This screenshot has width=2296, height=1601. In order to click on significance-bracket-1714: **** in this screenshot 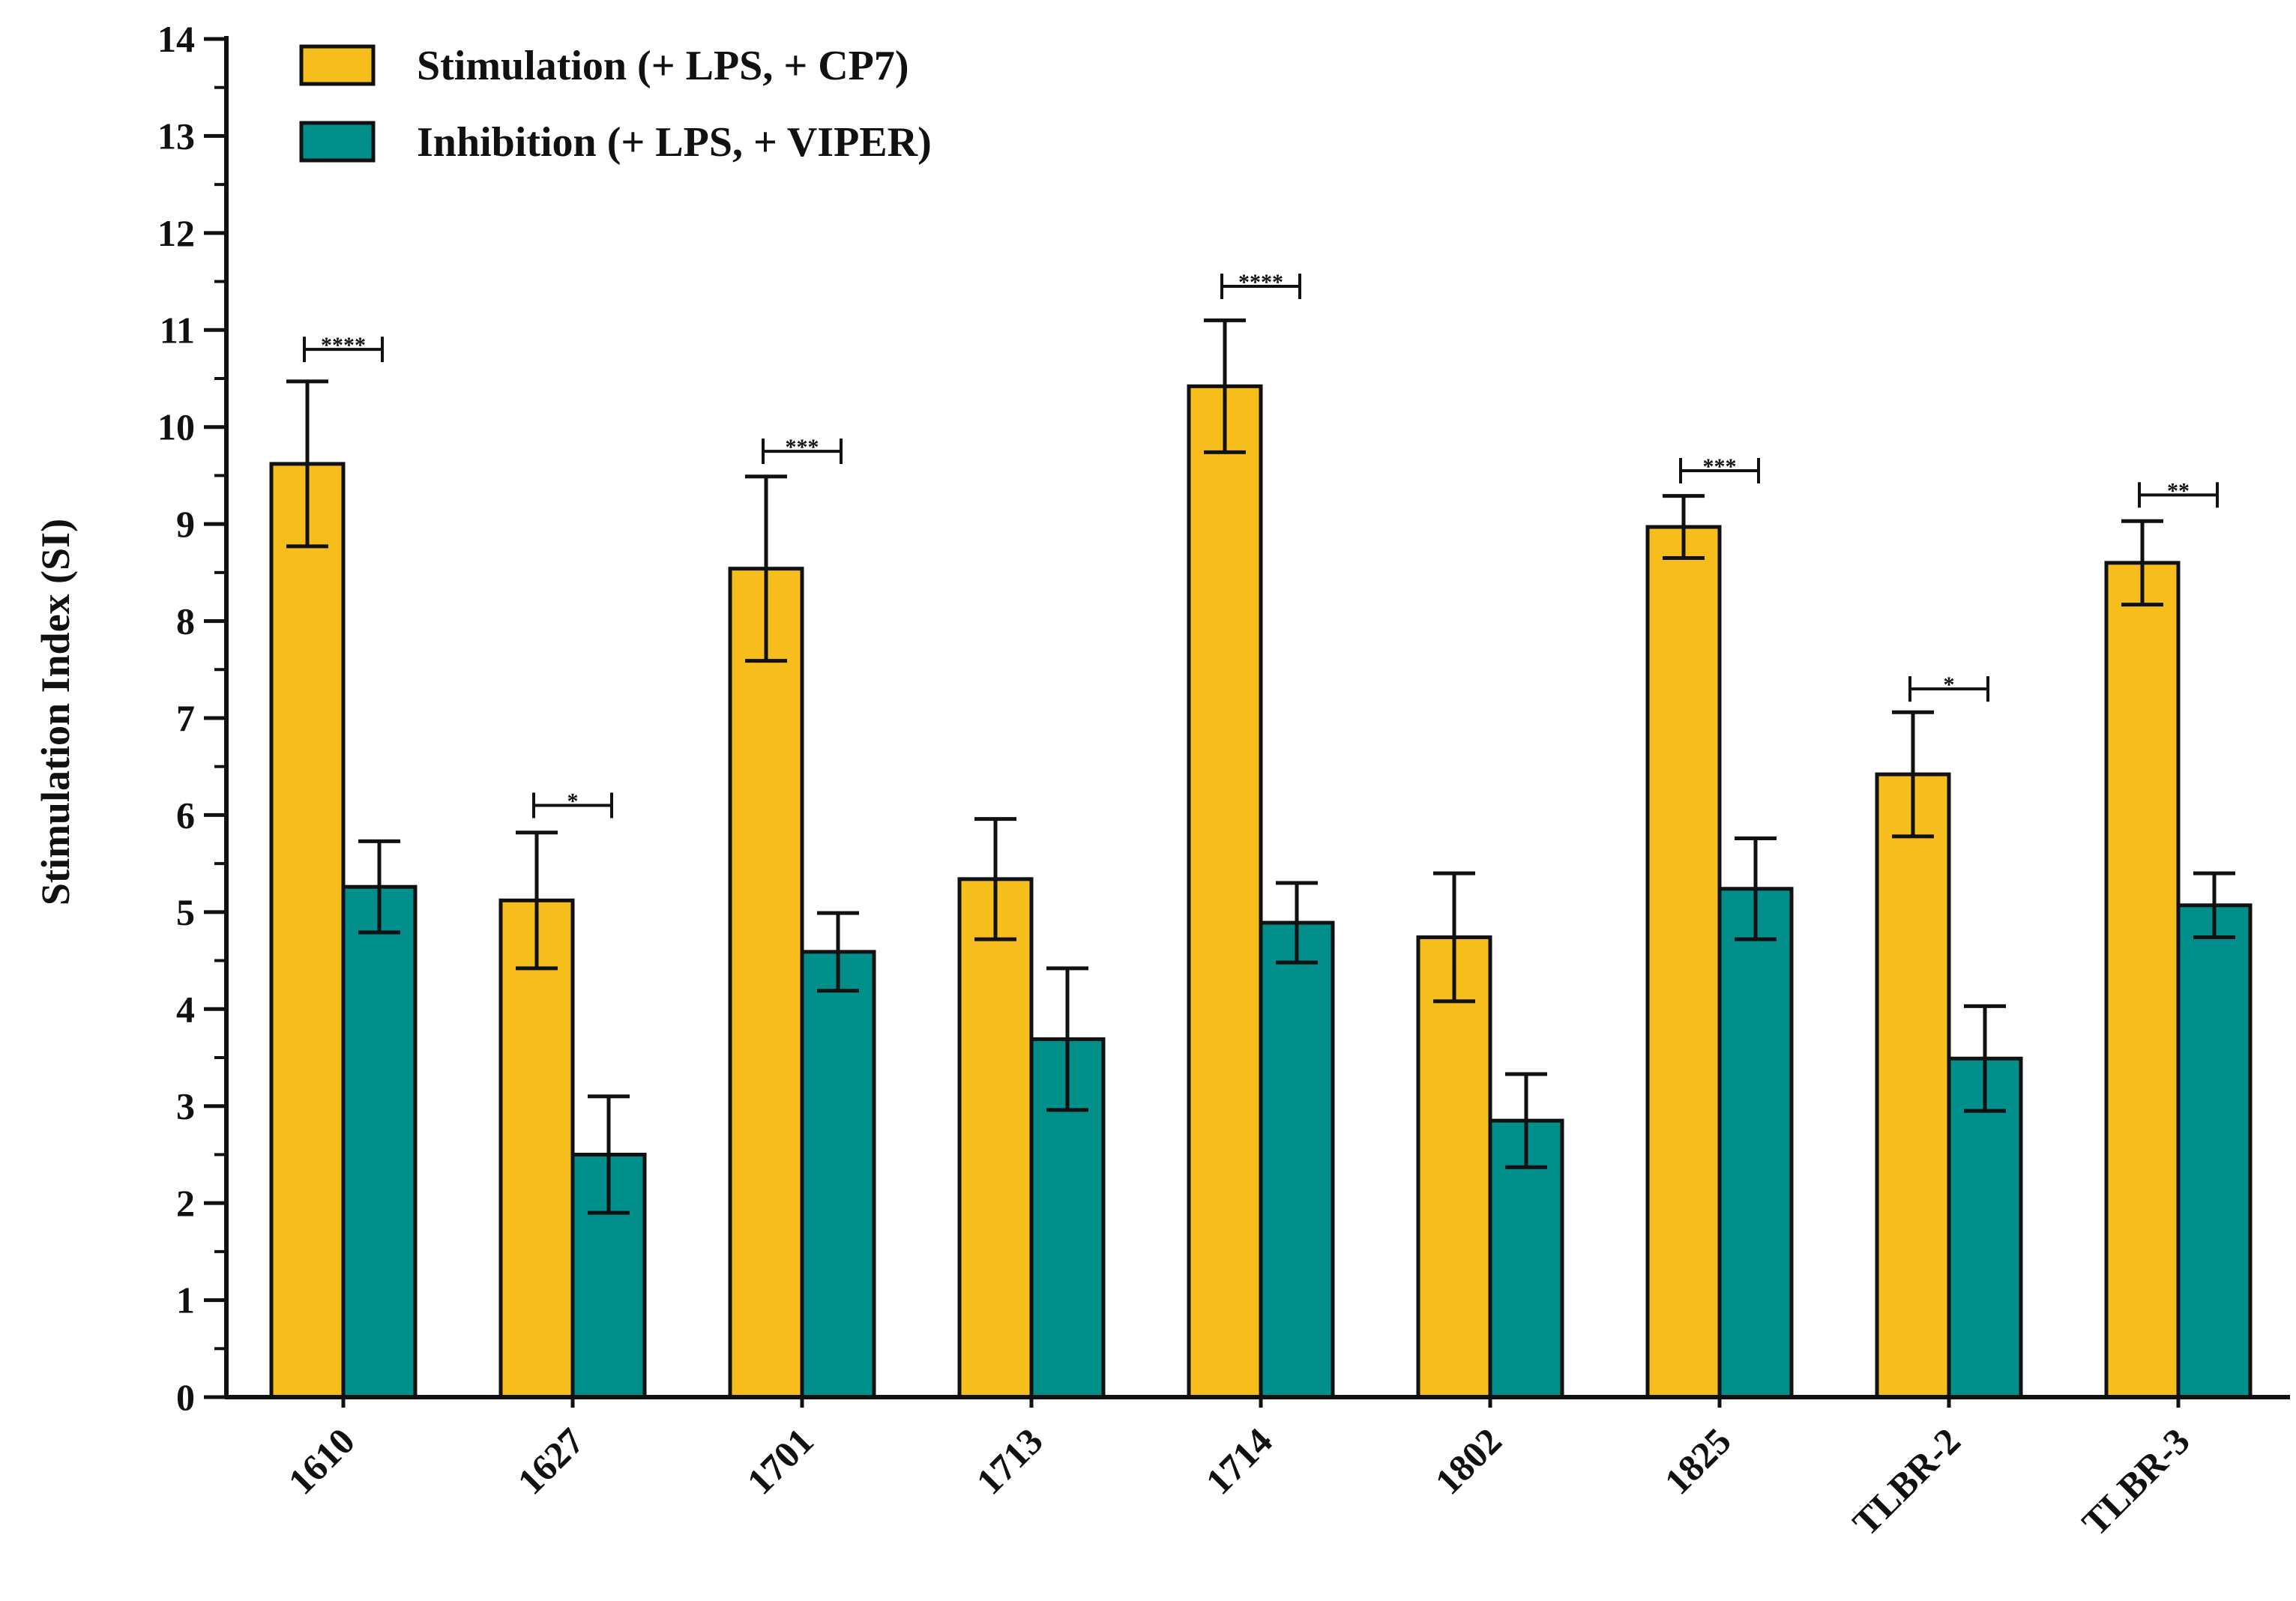, I will do `click(1260, 285)`.